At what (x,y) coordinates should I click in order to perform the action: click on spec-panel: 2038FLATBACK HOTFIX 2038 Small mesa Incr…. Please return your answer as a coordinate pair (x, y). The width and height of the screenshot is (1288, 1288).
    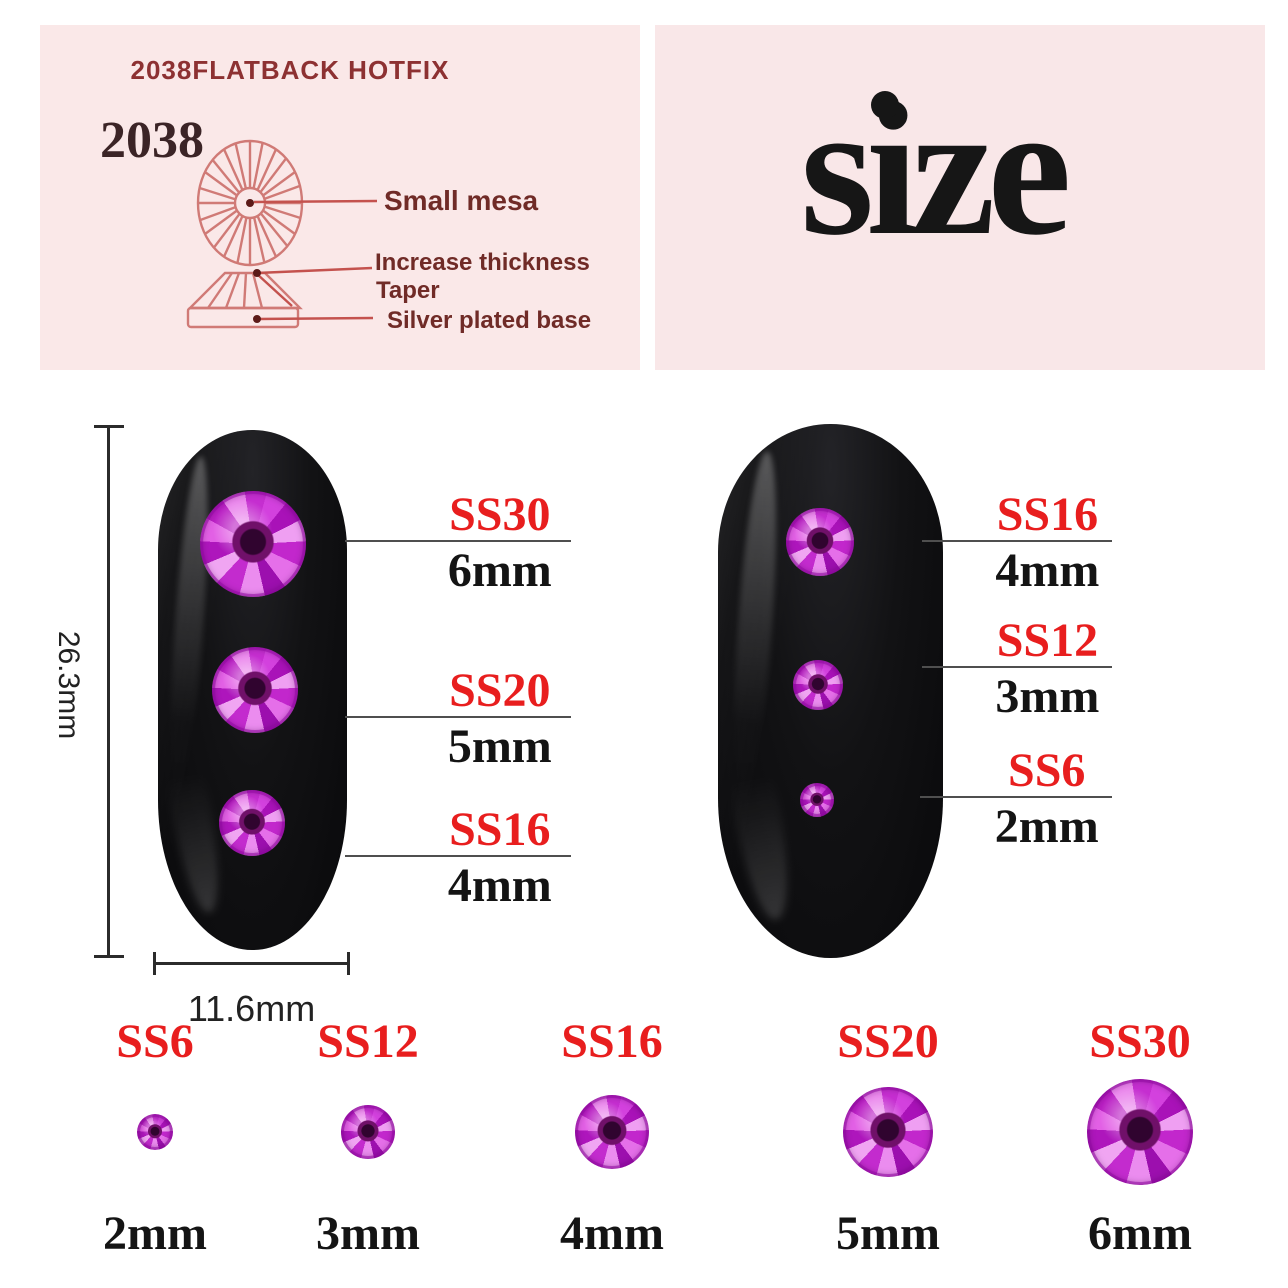
    Looking at the image, I should click on (340, 197).